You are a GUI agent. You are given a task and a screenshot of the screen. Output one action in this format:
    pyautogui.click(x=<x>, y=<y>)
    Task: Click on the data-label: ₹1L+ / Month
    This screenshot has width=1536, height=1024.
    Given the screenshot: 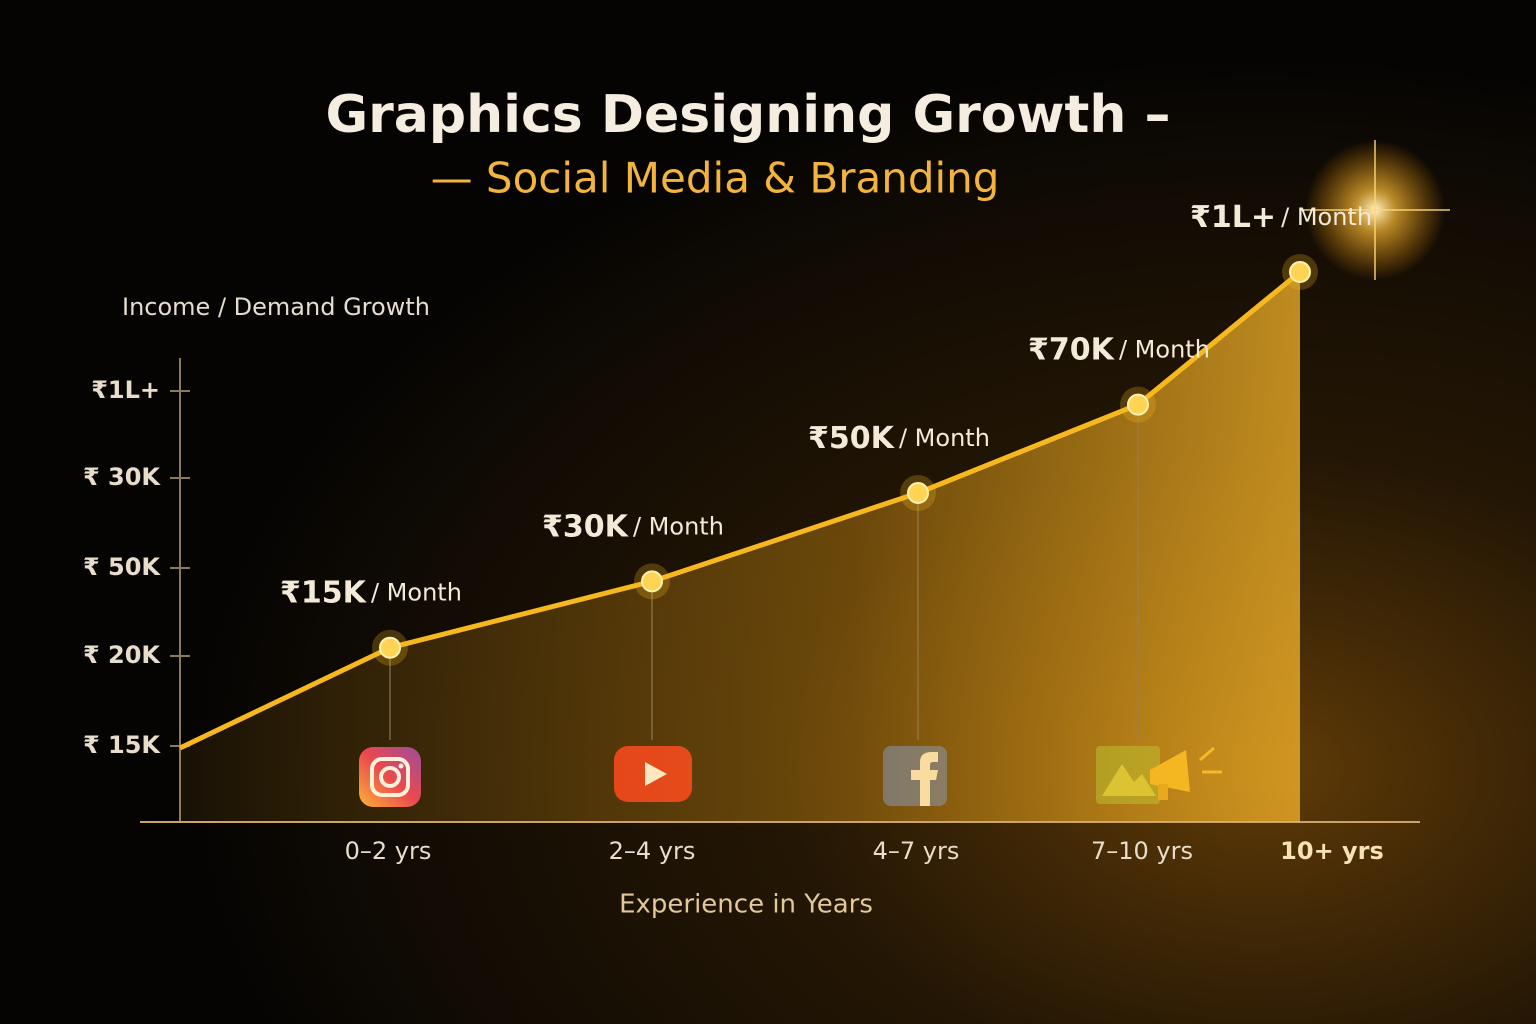 What is the action you would take?
    pyautogui.click(x=1281, y=217)
    